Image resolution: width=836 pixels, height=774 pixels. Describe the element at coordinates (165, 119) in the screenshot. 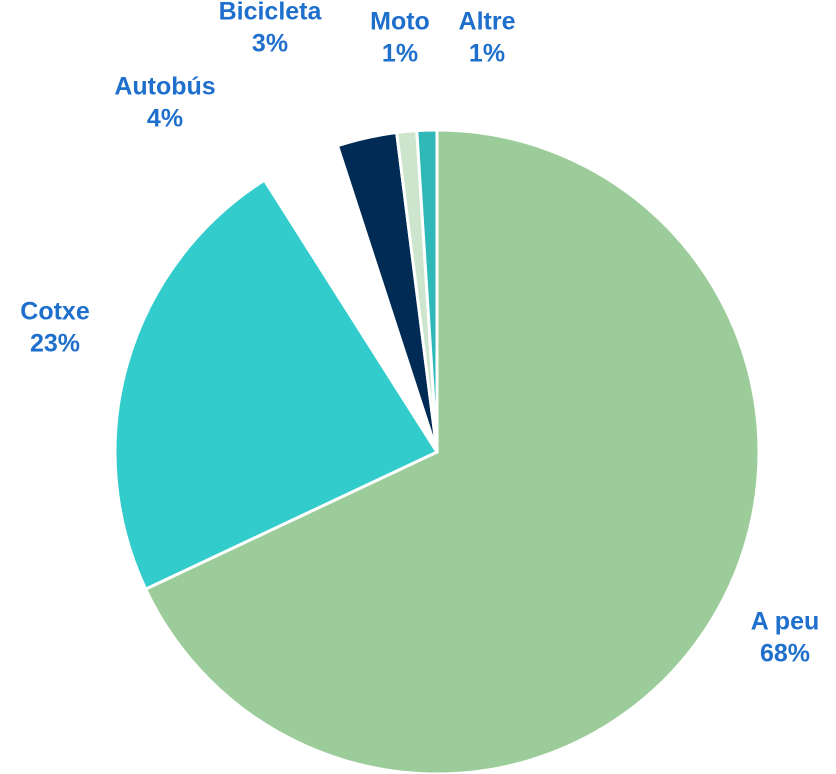

I see `value-label: 4%` at that location.